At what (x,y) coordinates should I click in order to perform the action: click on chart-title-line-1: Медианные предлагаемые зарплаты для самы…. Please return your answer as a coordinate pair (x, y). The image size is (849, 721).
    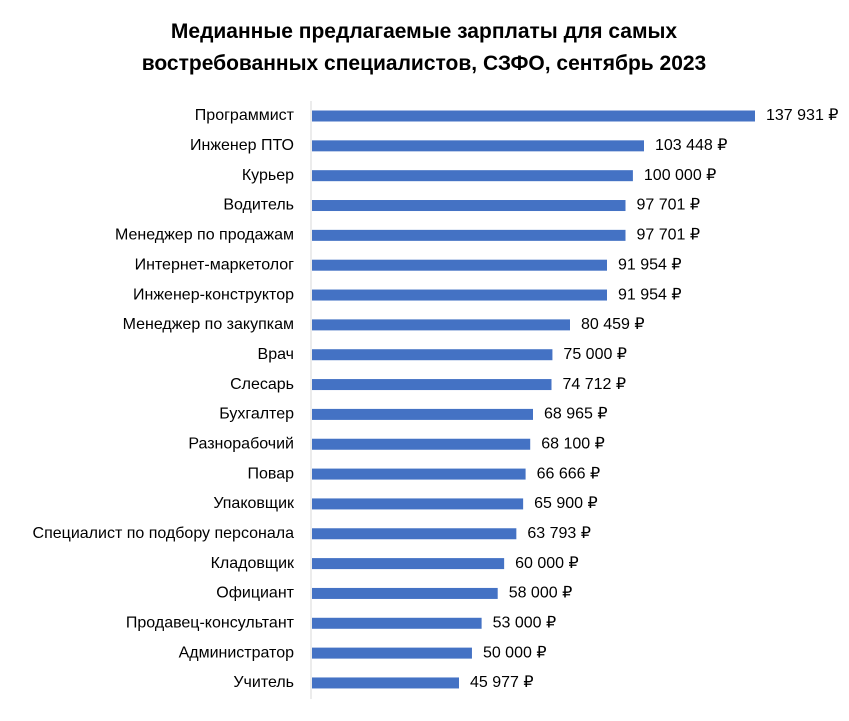
    Looking at the image, I should click on (424, 31).